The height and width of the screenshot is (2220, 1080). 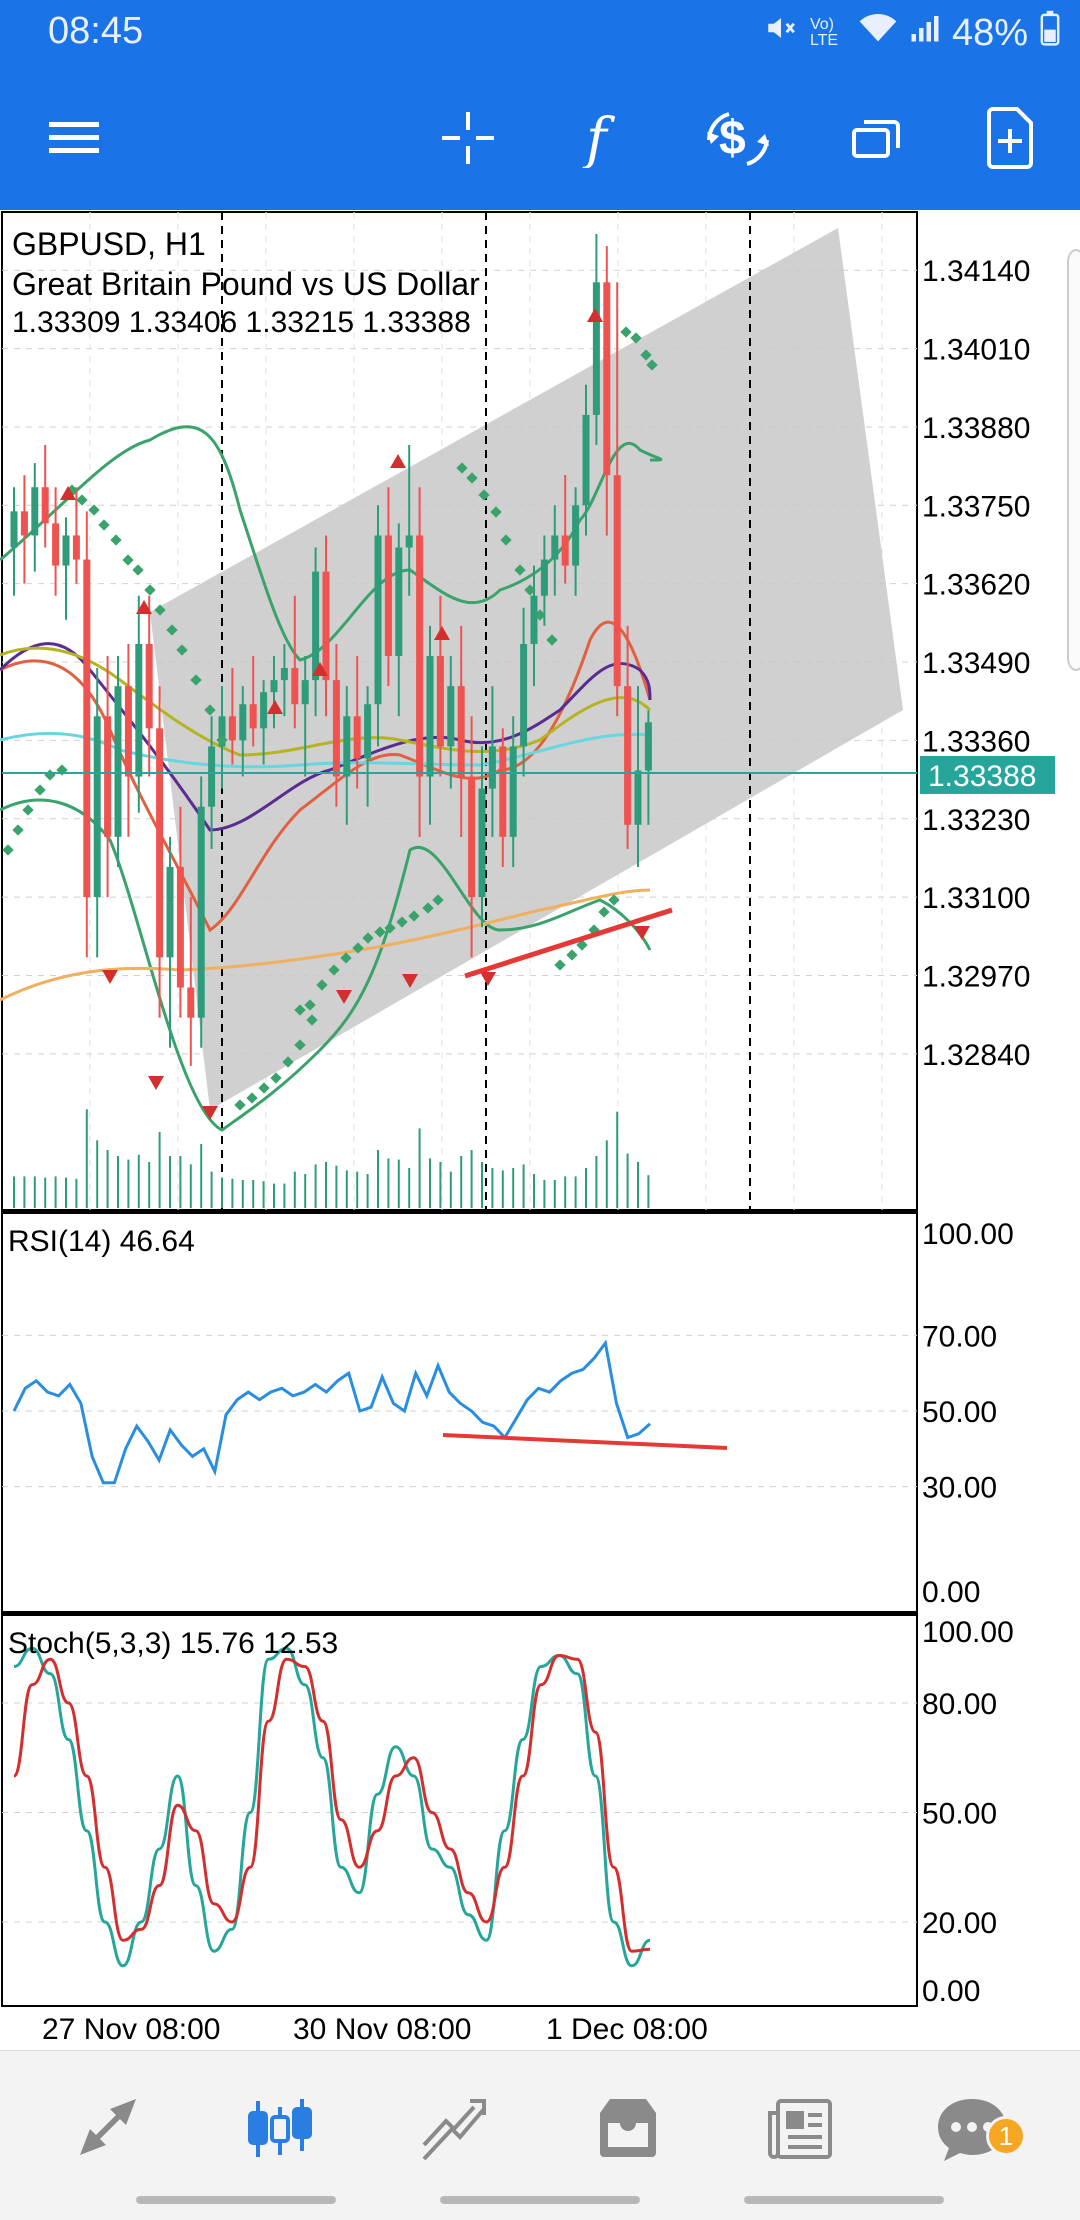 What do you see at coordinates (951, 1991) in the screenshot?
I see `stoch-tick: 0.00` at bounding box center [951, 1991].